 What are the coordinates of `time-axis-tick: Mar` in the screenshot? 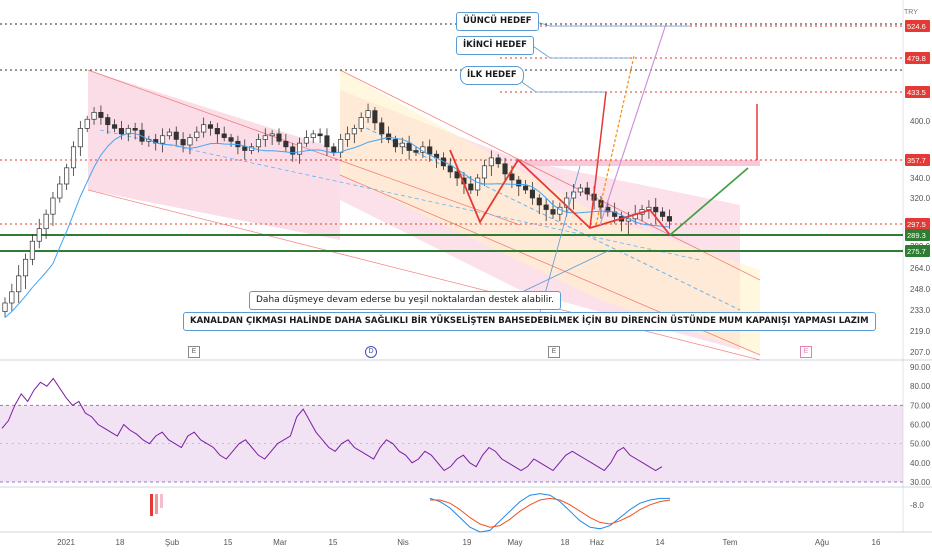 It's located at (280, 542).